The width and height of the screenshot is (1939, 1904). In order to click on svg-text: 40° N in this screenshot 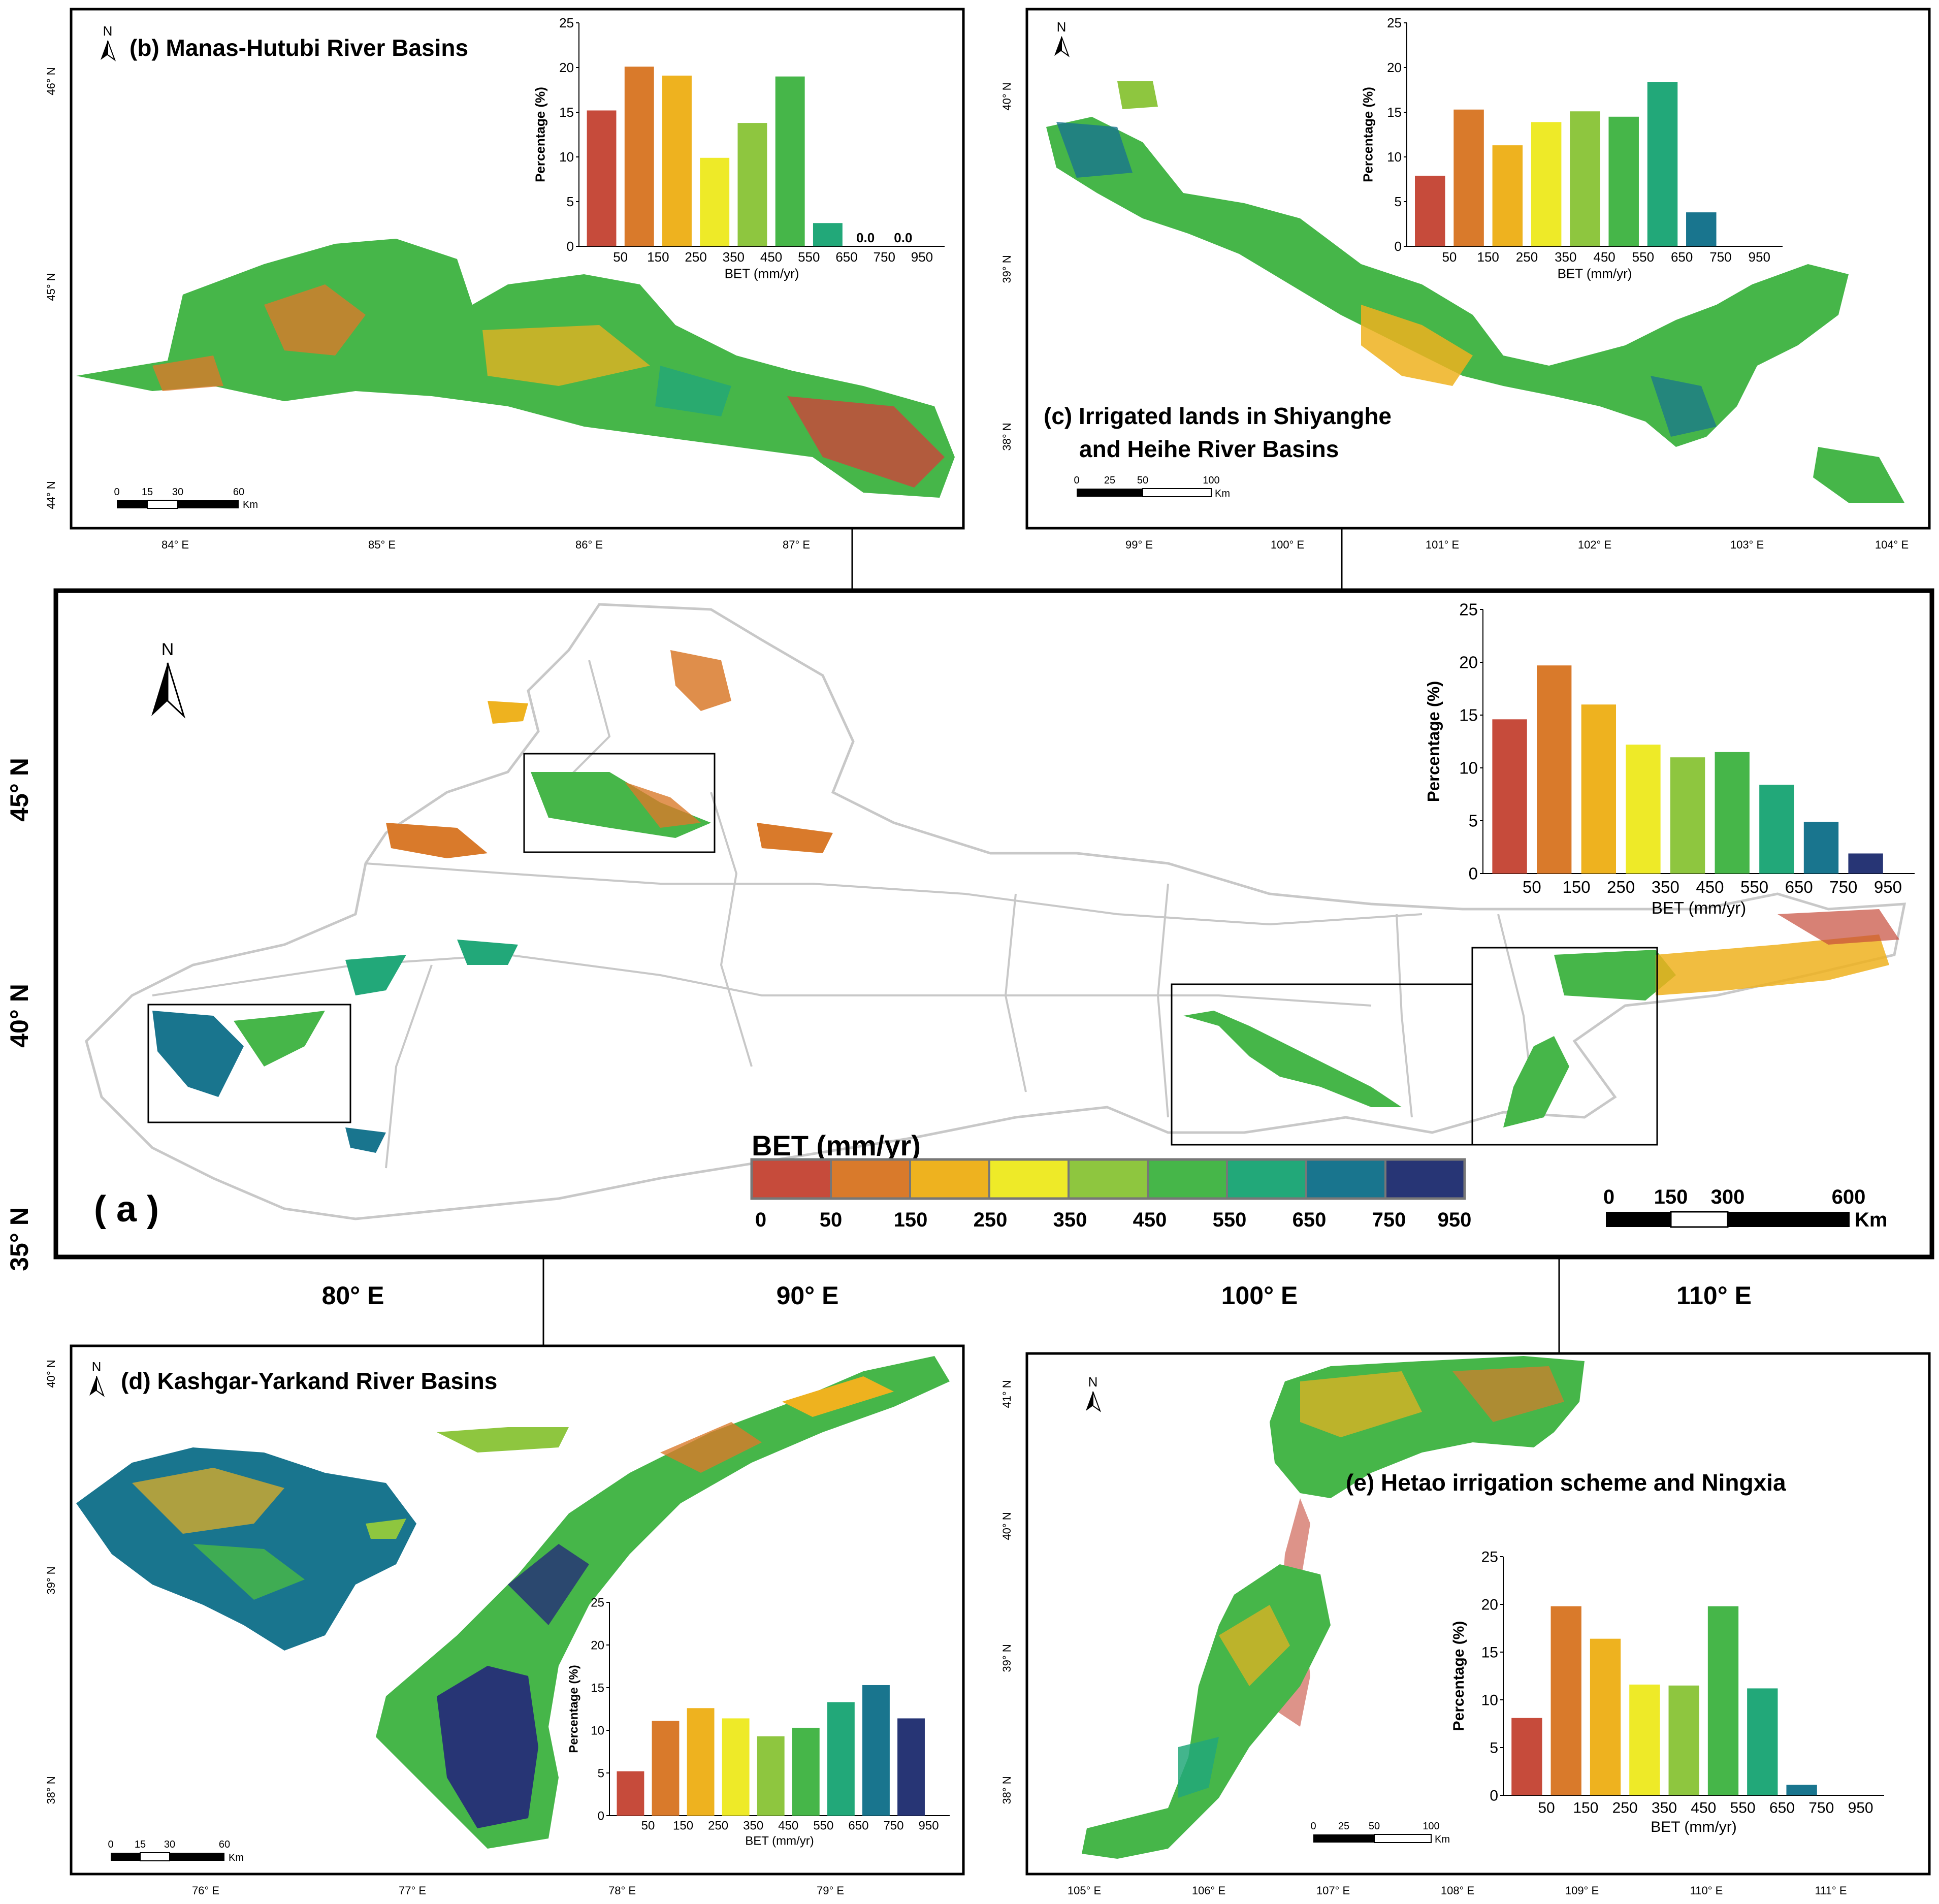, I will do `click(1007, 1526)`.